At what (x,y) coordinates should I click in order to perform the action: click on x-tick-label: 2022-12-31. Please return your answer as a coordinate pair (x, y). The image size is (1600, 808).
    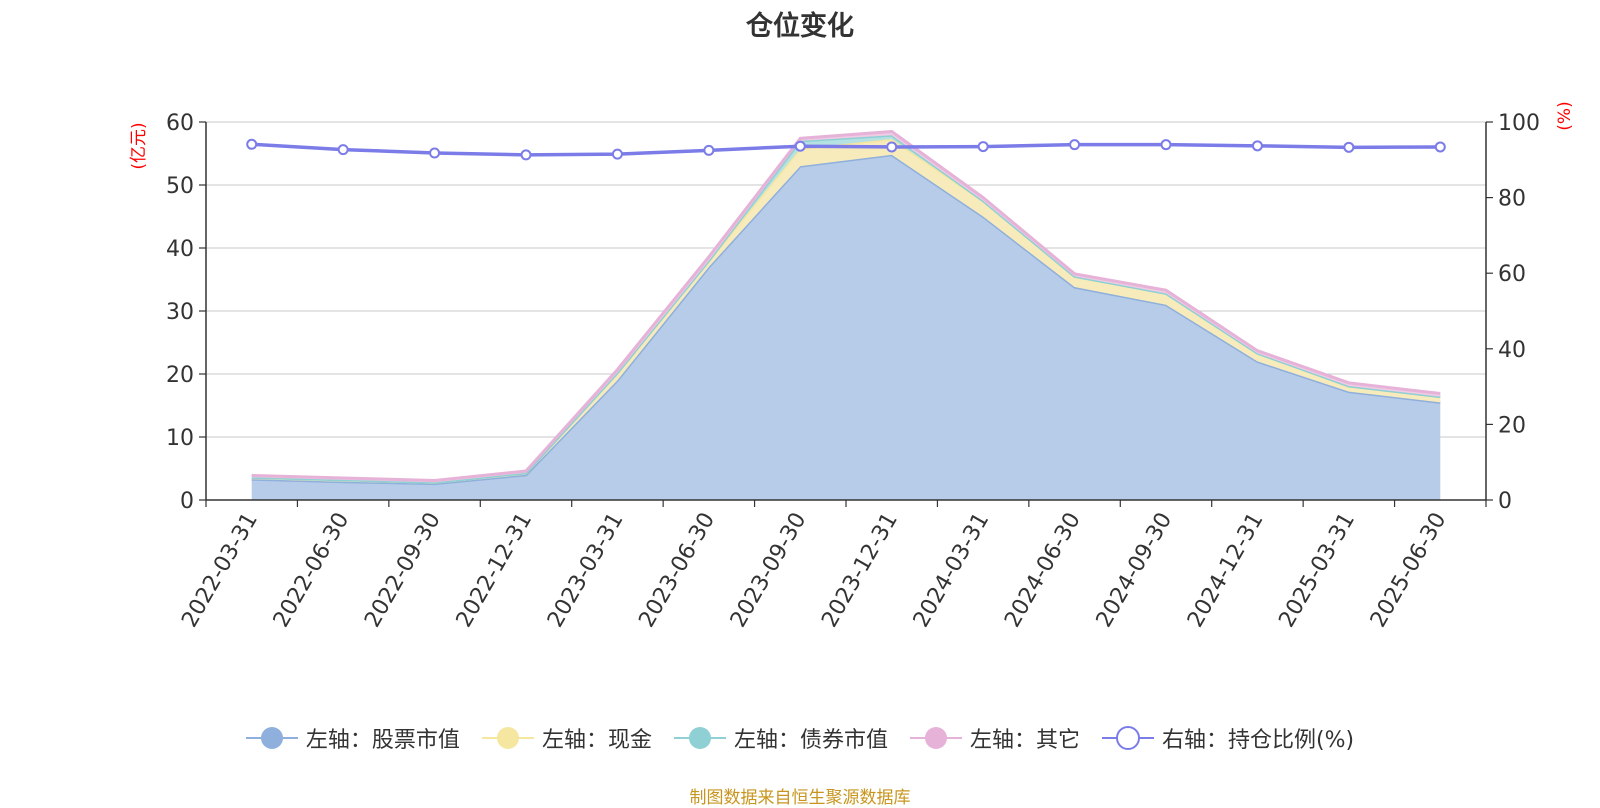
    Looking at the image, I should click on (495, 570).